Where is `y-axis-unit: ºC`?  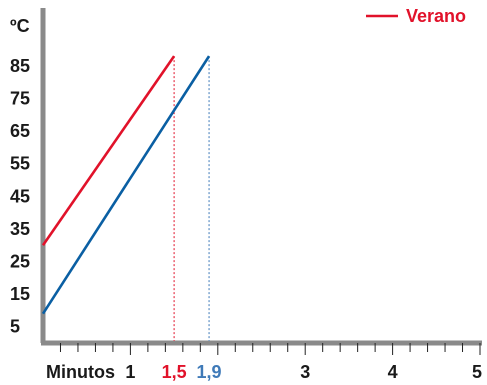 y-axis-unit: ºC is located at coordinates (20, 26).